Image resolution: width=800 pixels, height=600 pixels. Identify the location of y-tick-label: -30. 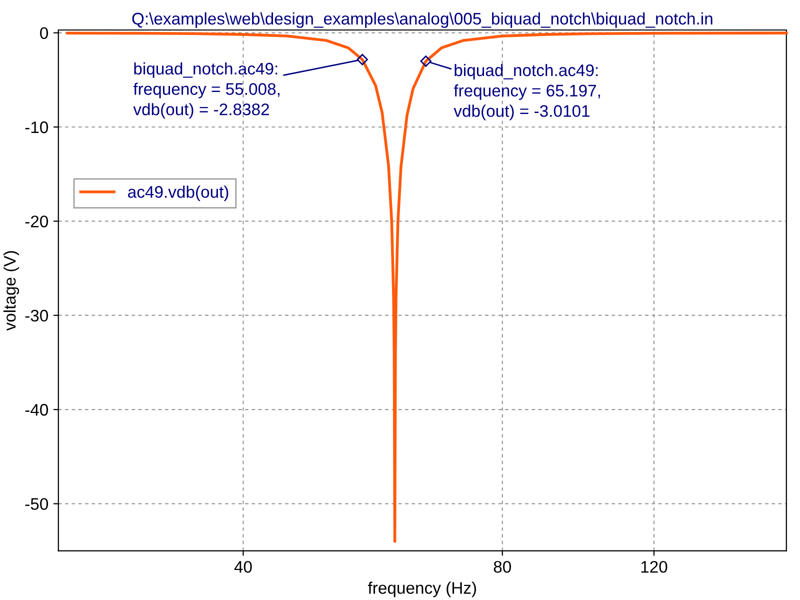
(36, 316).